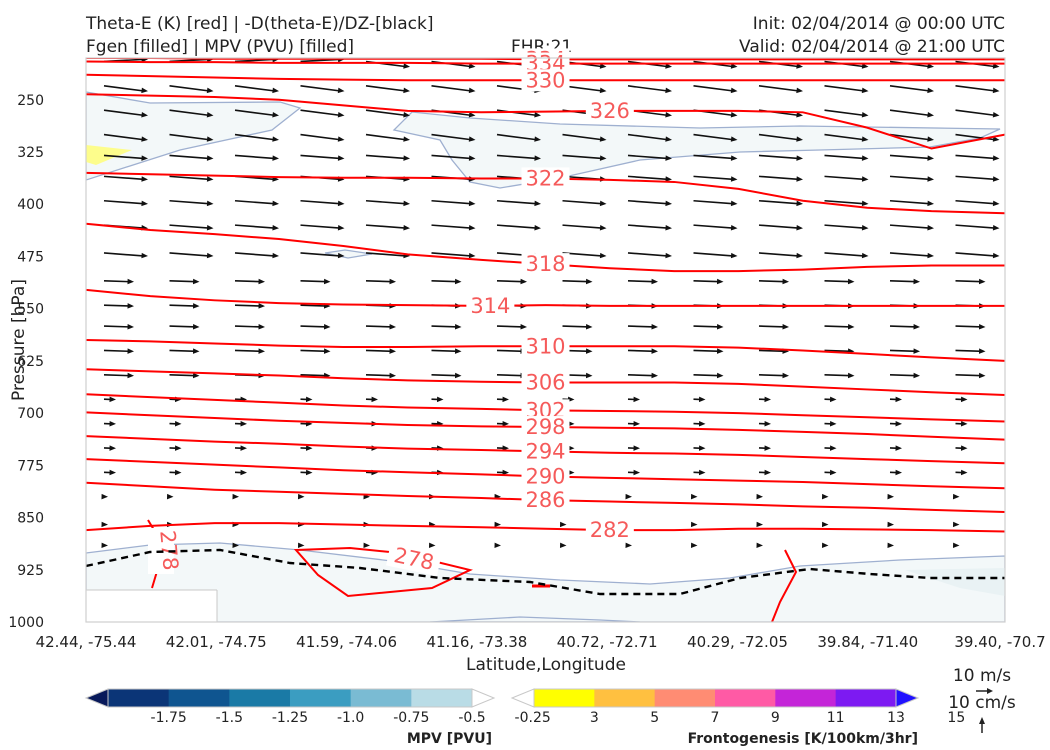 The image size is (1050, 750). I want to click on colorbar-outline, so click(715, 698).